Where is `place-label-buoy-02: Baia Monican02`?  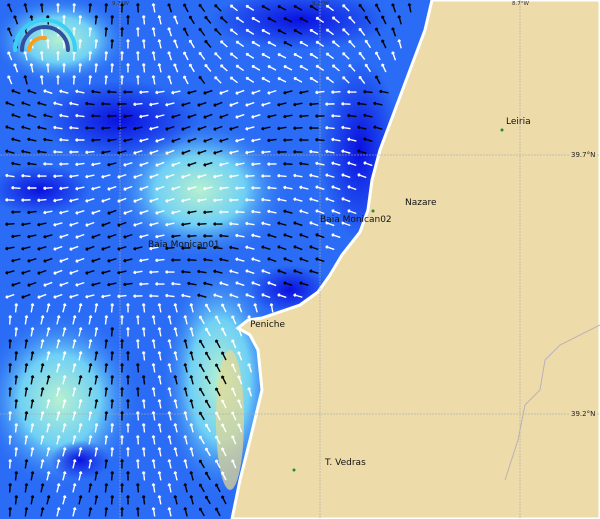
place-label-buoy-02: Baia Monican02 is located at coordinates (356, 220).